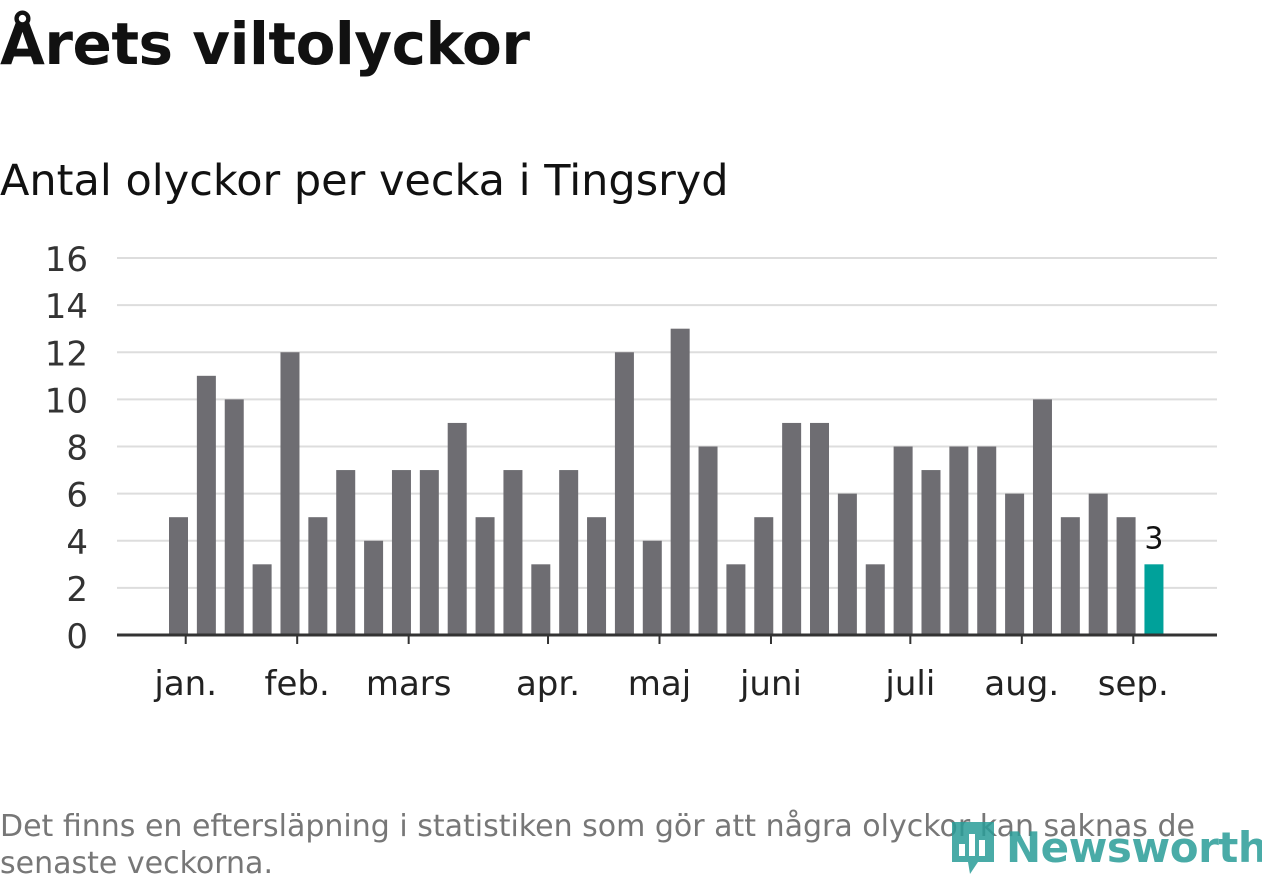 The image size is (1262, 882). Describe the element at coordinates (77, 637) in the screenshot. I see `y-tick-label: 0` at that location.